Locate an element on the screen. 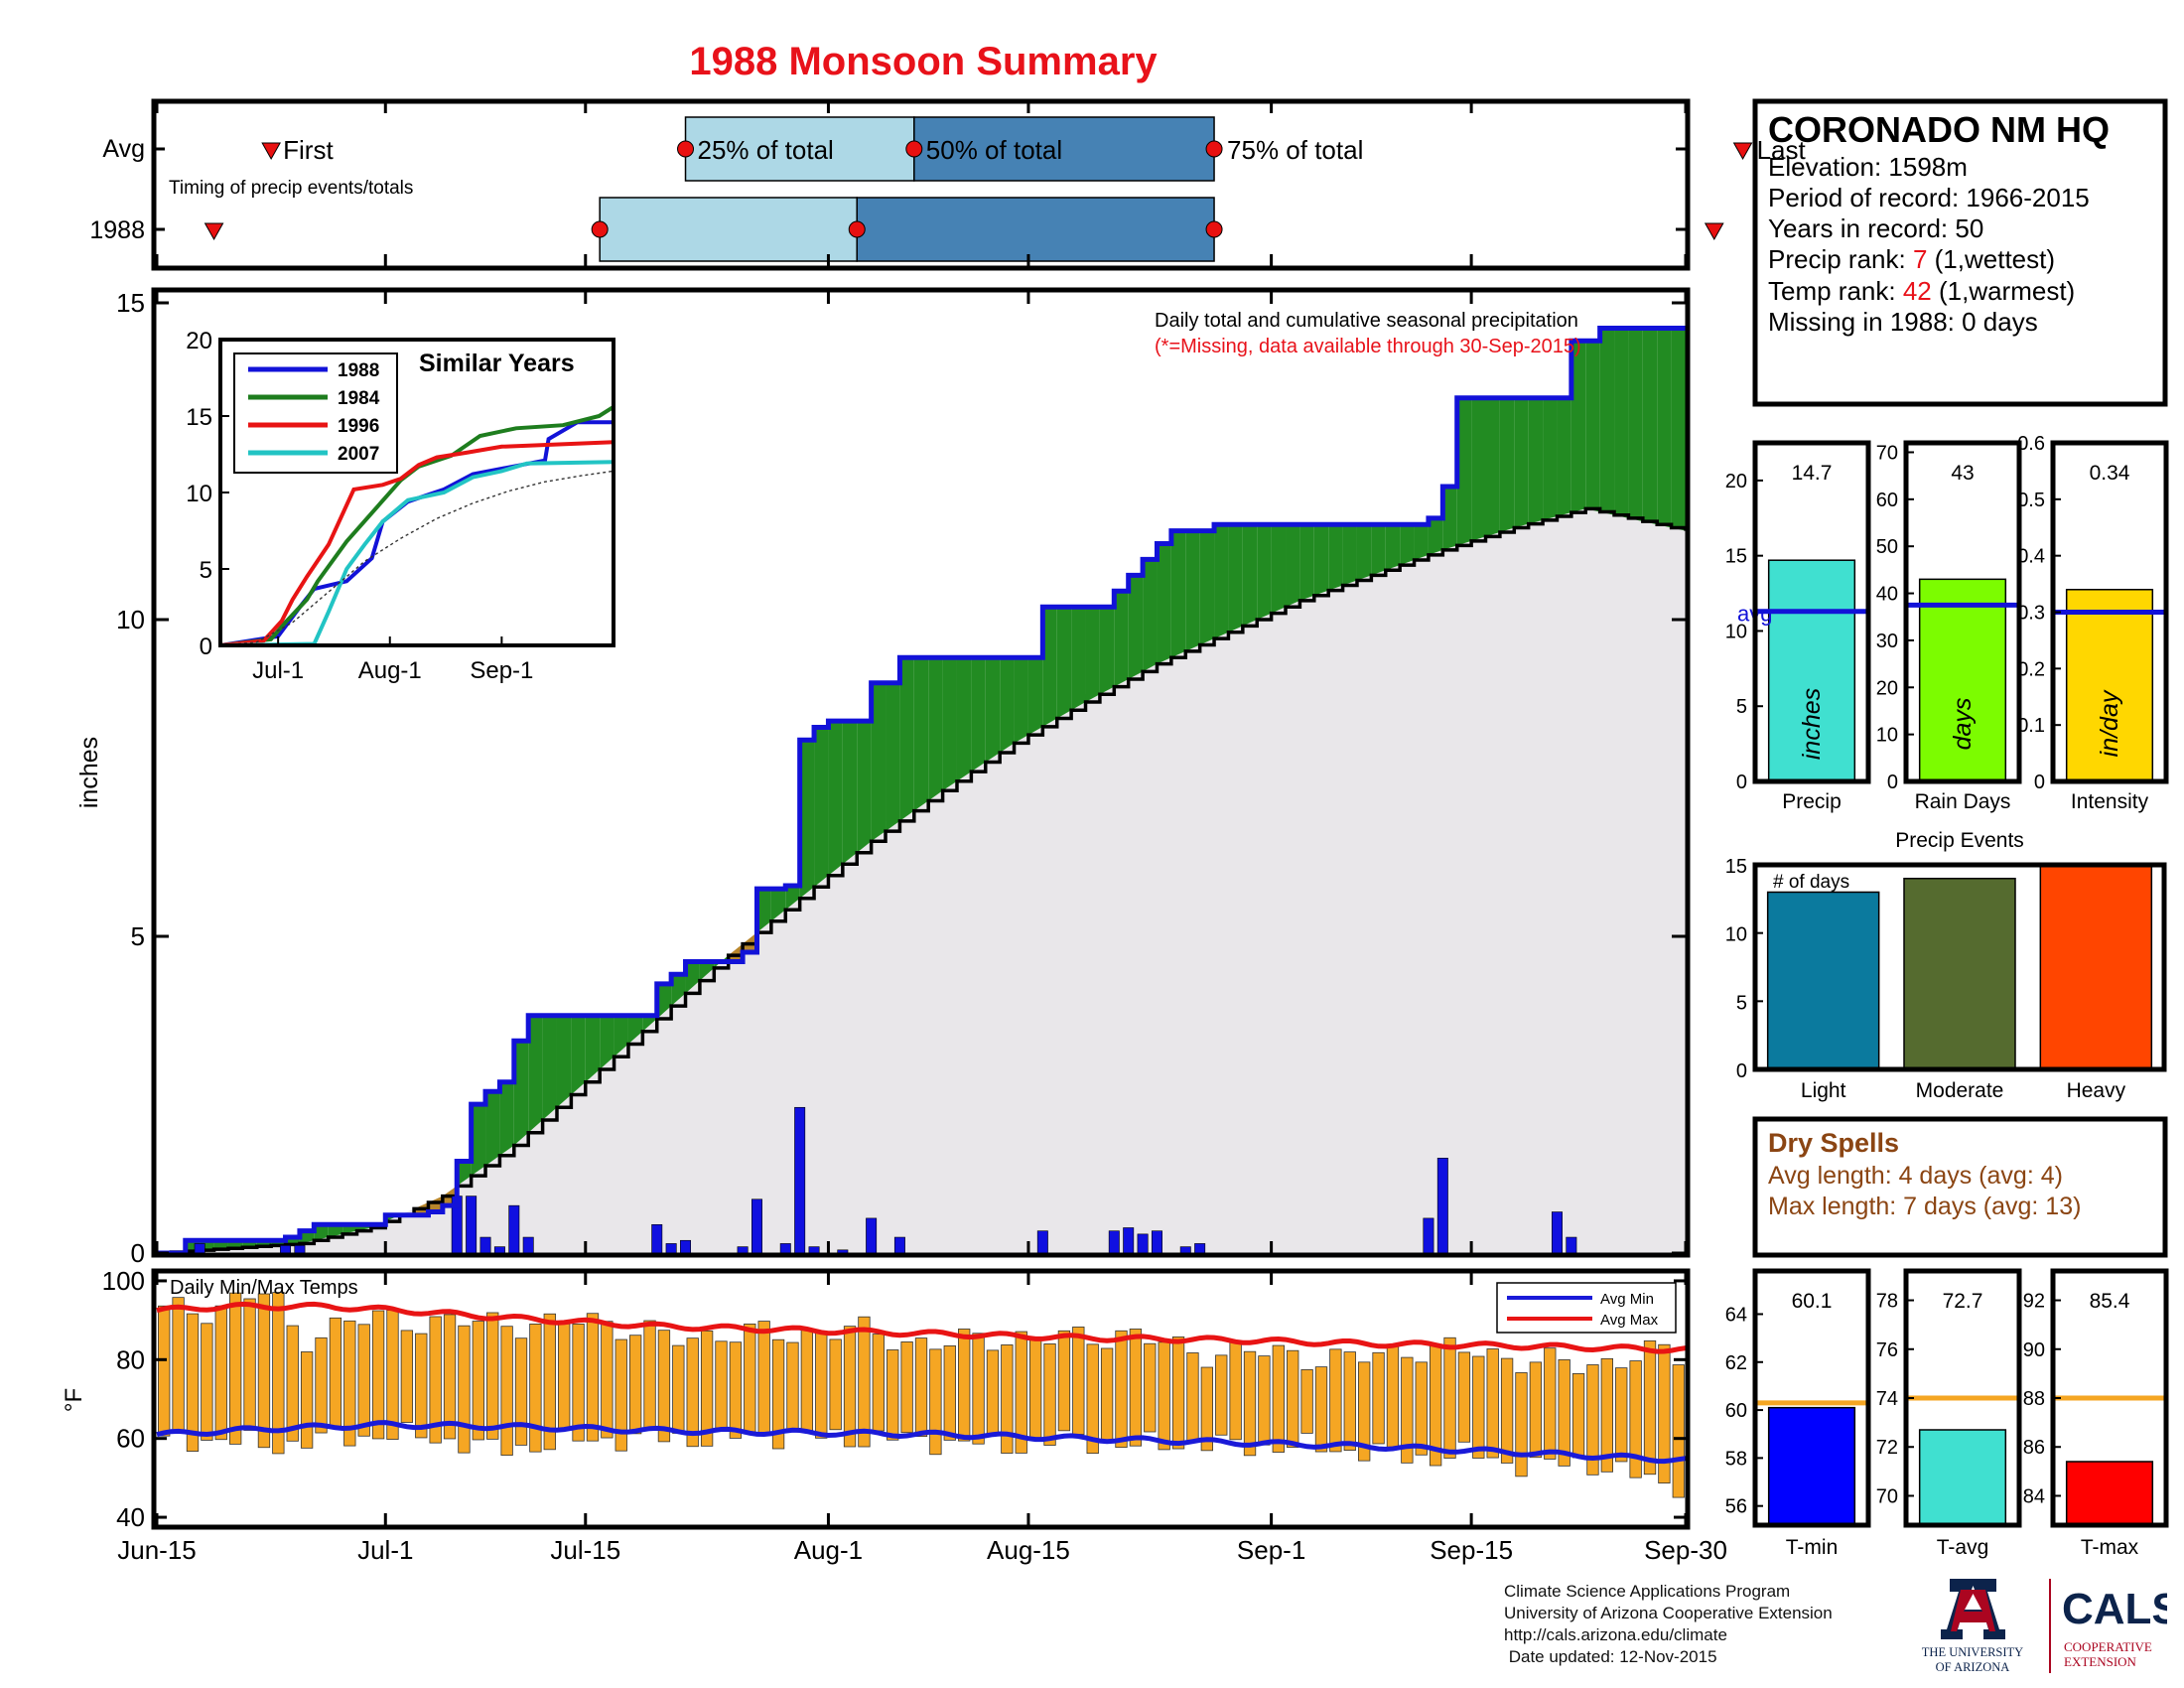 The image size is (2184, 1688). events-ytick-label: 10 is located at coordinates (1736, 935).